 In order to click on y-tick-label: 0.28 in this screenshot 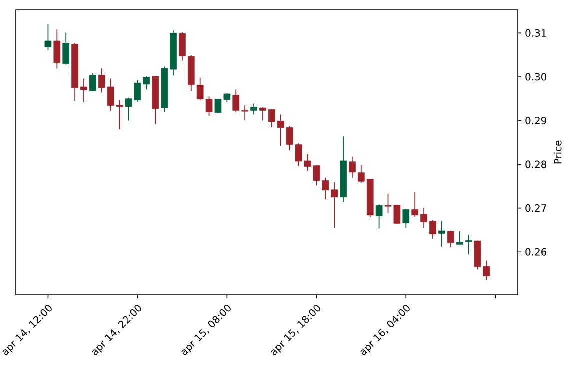, I will do `click(536, 164)`.